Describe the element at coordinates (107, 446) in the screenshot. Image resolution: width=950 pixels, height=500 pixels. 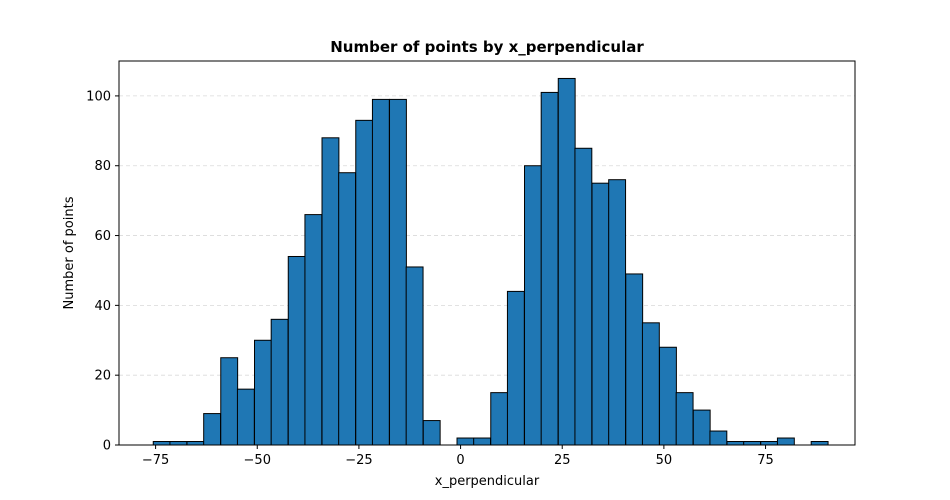
I see `y-tick-label: 0` at that location.